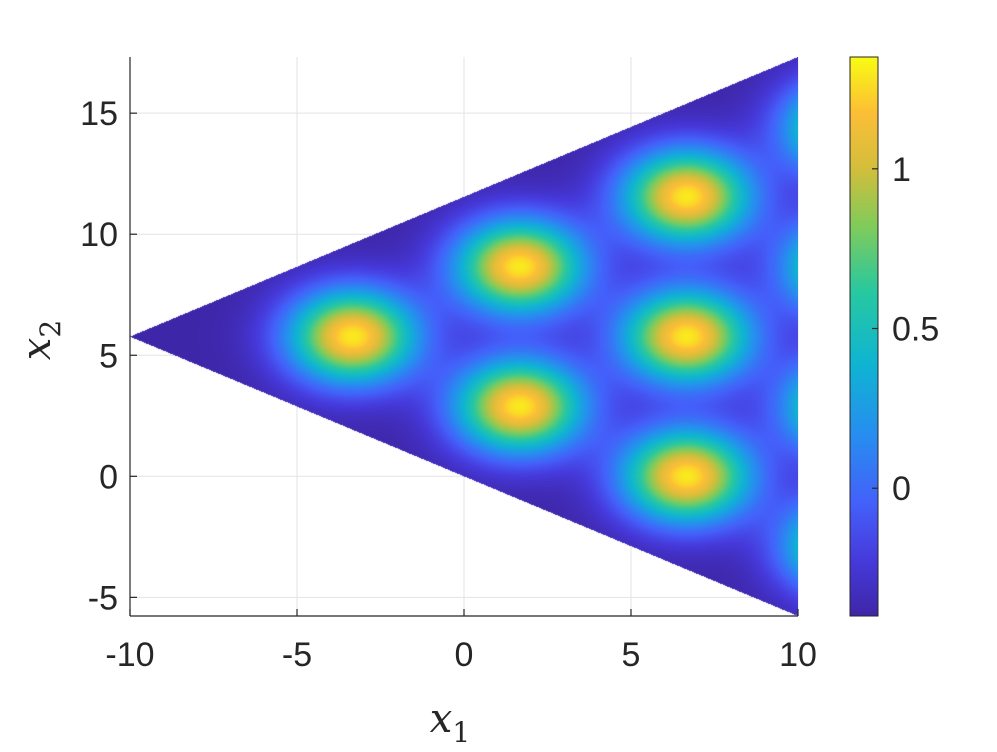  What do you see at coordinates (103, 598) in the screenshot?
I see `y-tick-label: -5` at bounding box center [103, 598].